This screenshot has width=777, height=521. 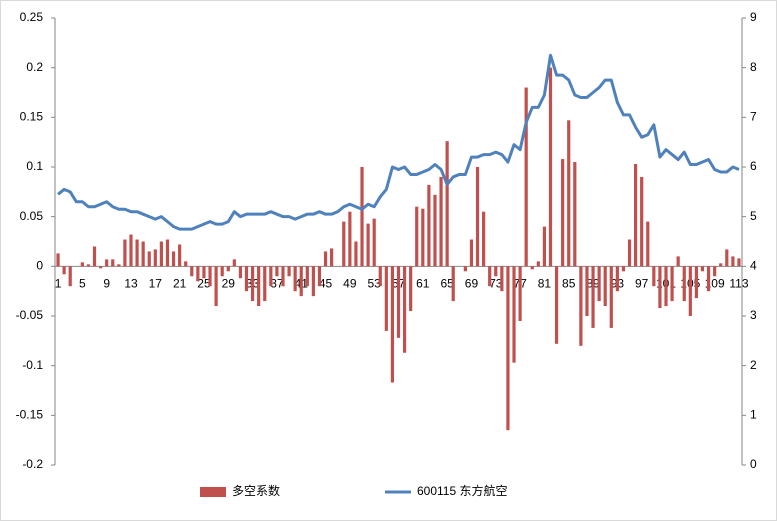 What do you see at coordinates (106, 284) in the screenshot?
I see `x-tick-label: 9` at bounding box center [106, 284].